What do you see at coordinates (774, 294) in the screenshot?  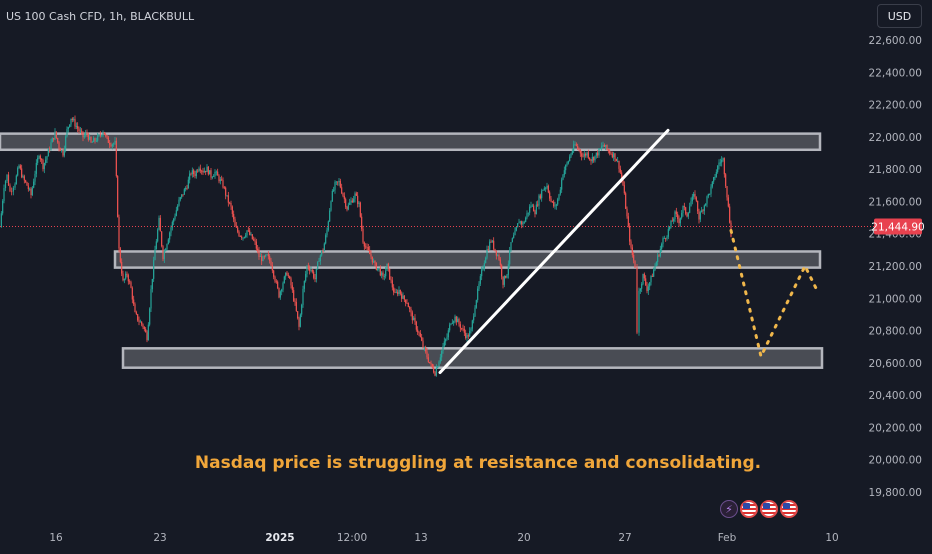 I see `projection-path` at bounding box center [774, 294].